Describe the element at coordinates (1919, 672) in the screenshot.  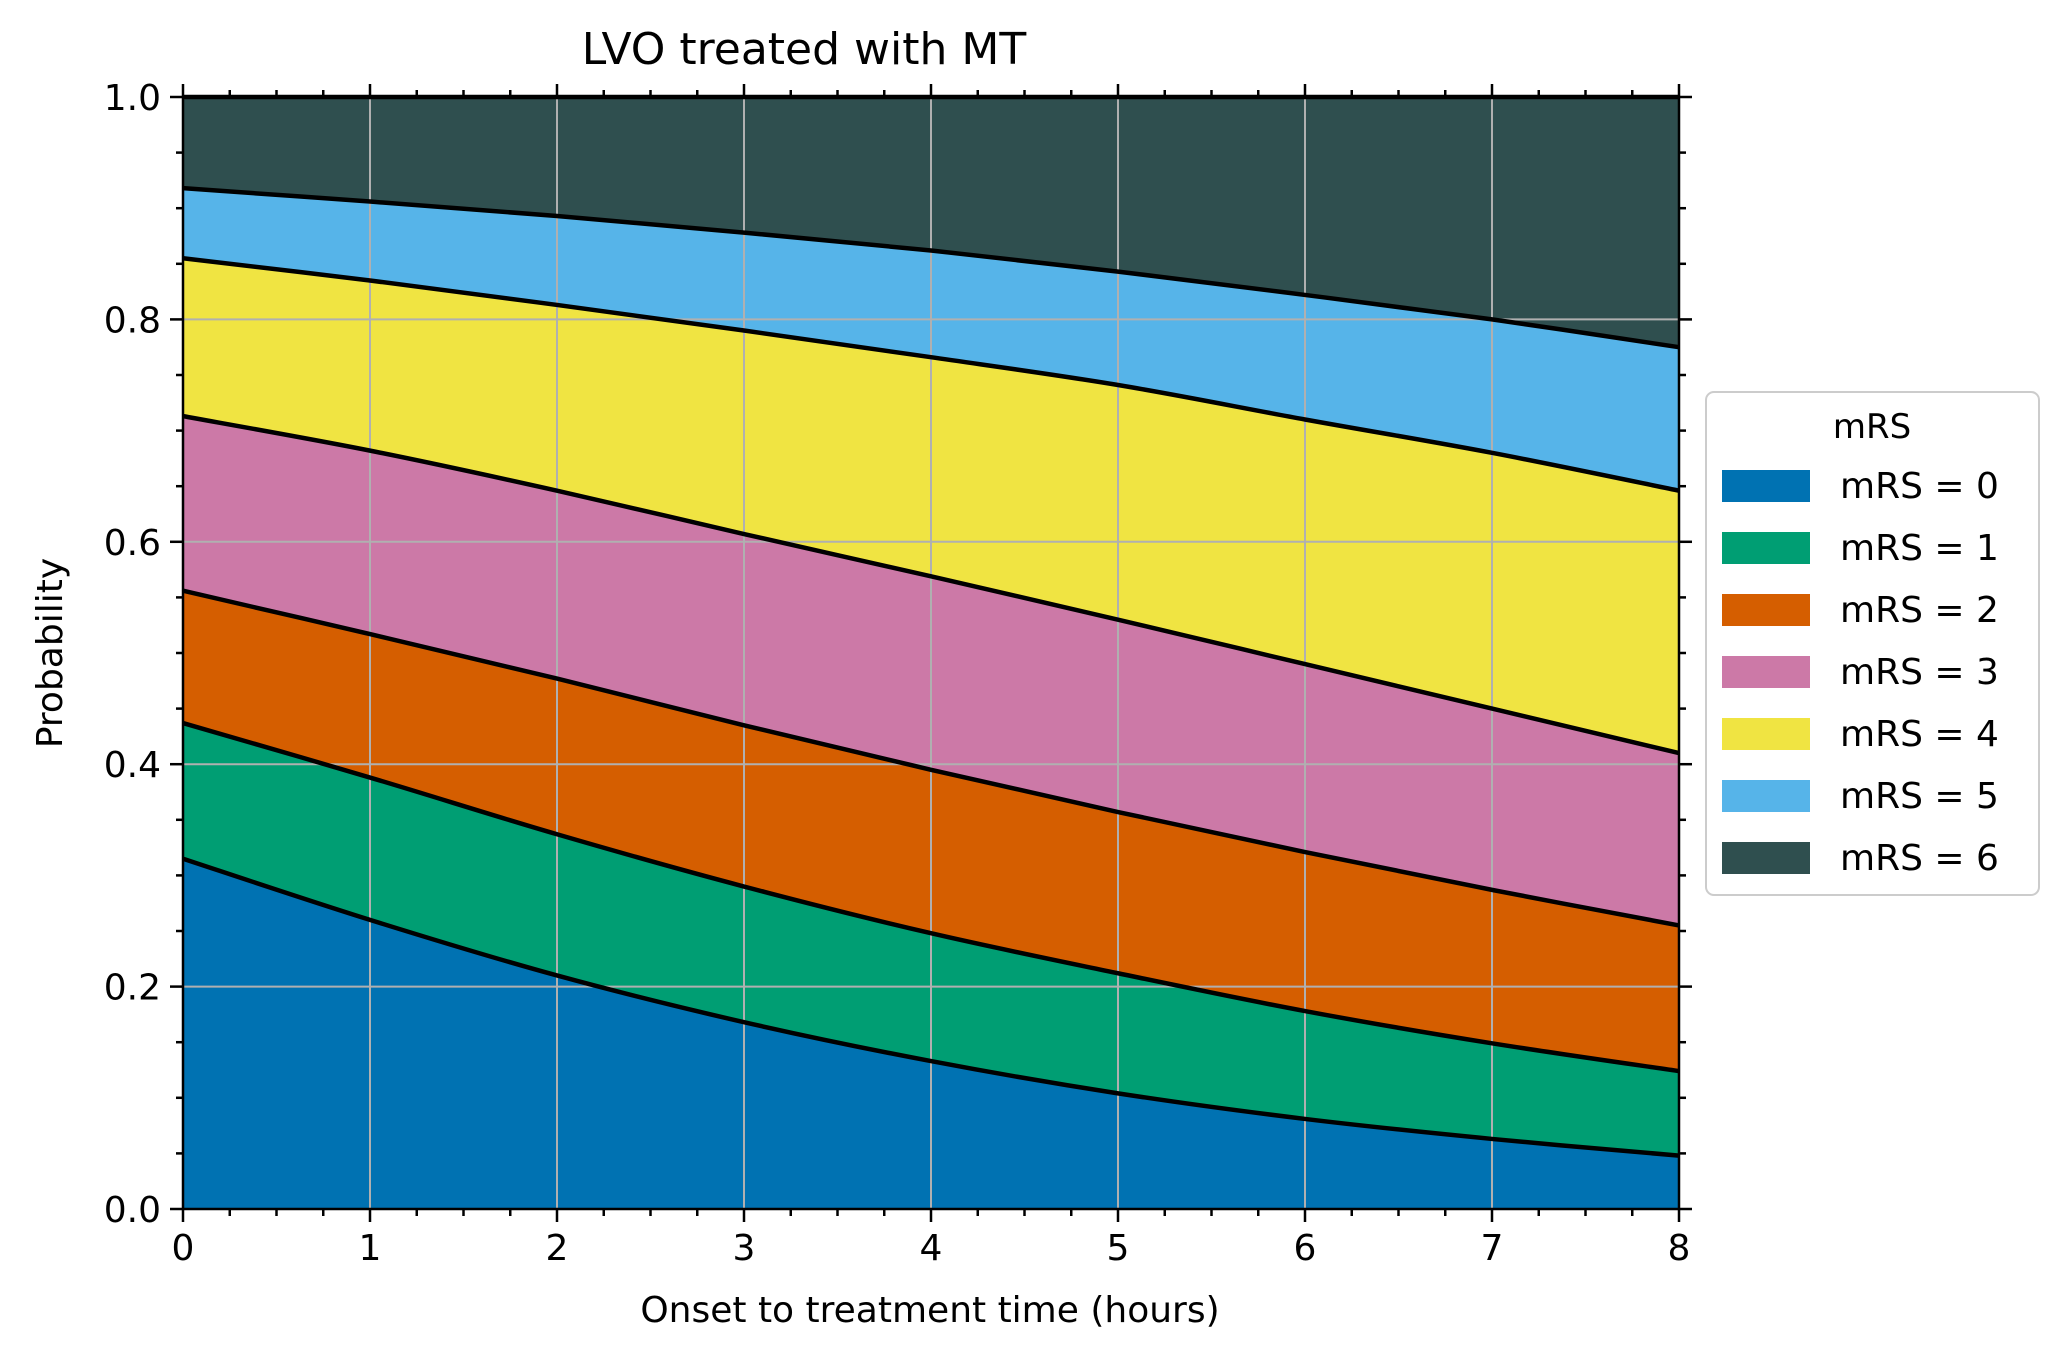
I see `legend-label: mRS = 3` at that location.